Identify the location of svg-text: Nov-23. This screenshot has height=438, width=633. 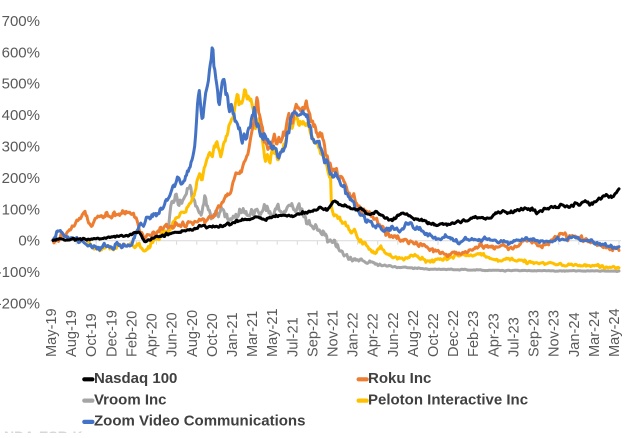
(555, 333).